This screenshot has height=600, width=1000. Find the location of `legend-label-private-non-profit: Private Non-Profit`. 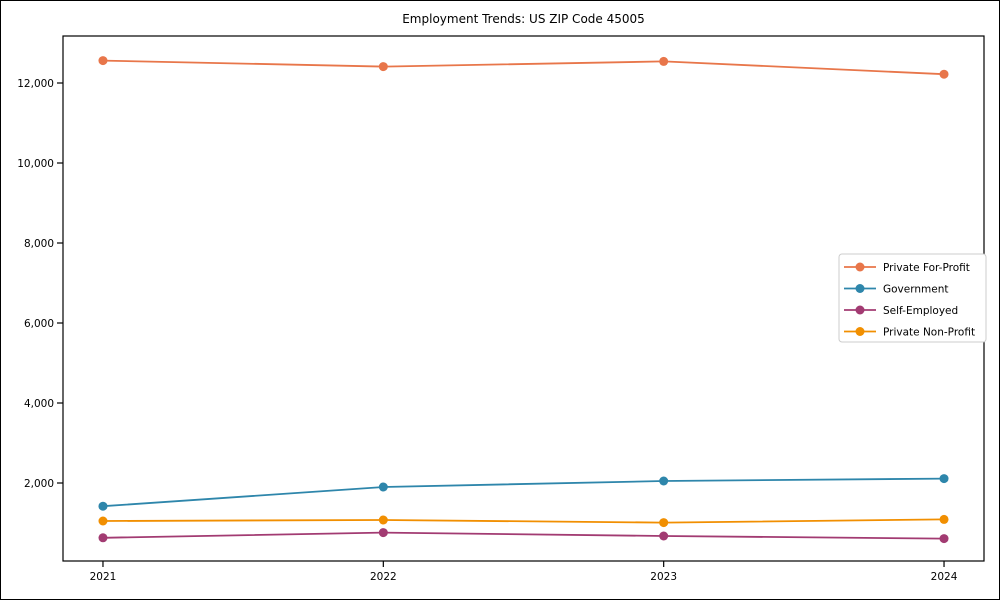

legend-label-private-non-profit: Private Non-Profit is located at coordinates (929, 332).